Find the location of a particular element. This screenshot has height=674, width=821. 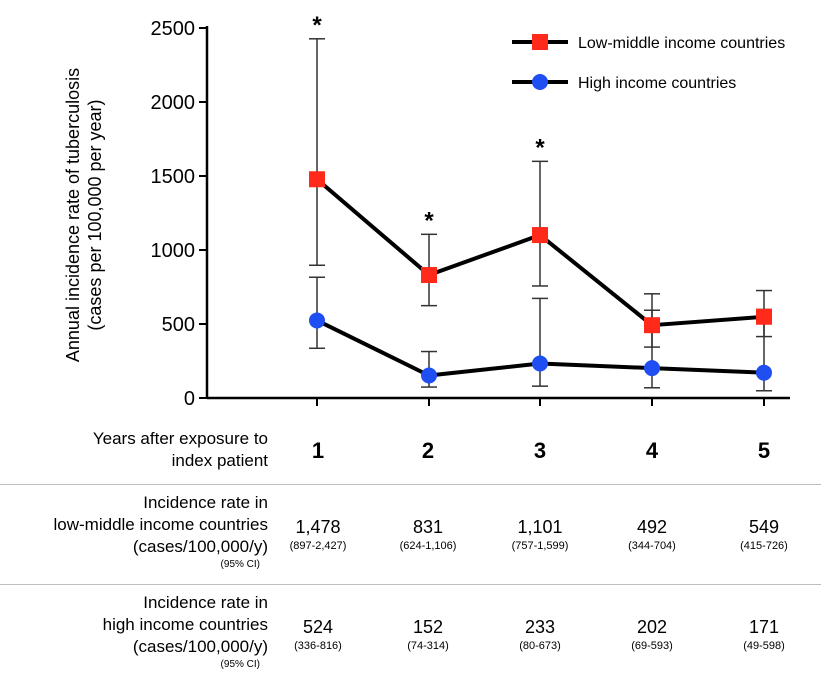

y-tick-label: 500 is located at coordinates (178, 325).